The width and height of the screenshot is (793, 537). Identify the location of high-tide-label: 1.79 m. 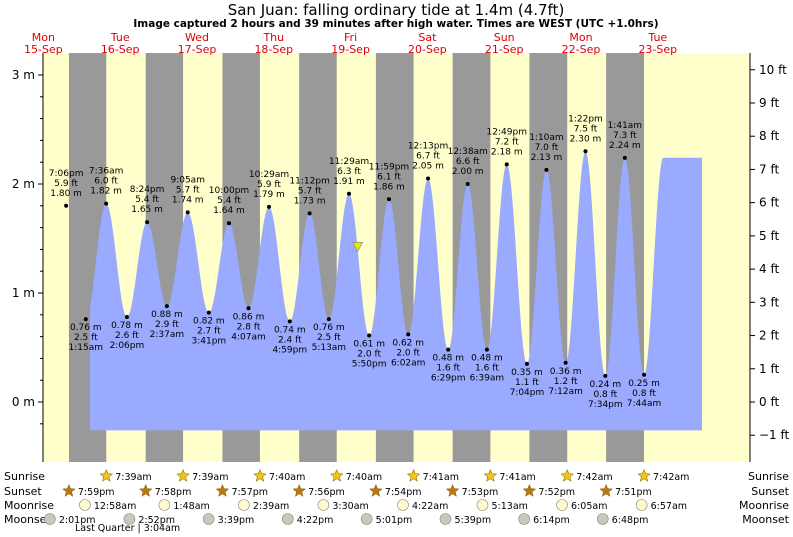
(269, 195).